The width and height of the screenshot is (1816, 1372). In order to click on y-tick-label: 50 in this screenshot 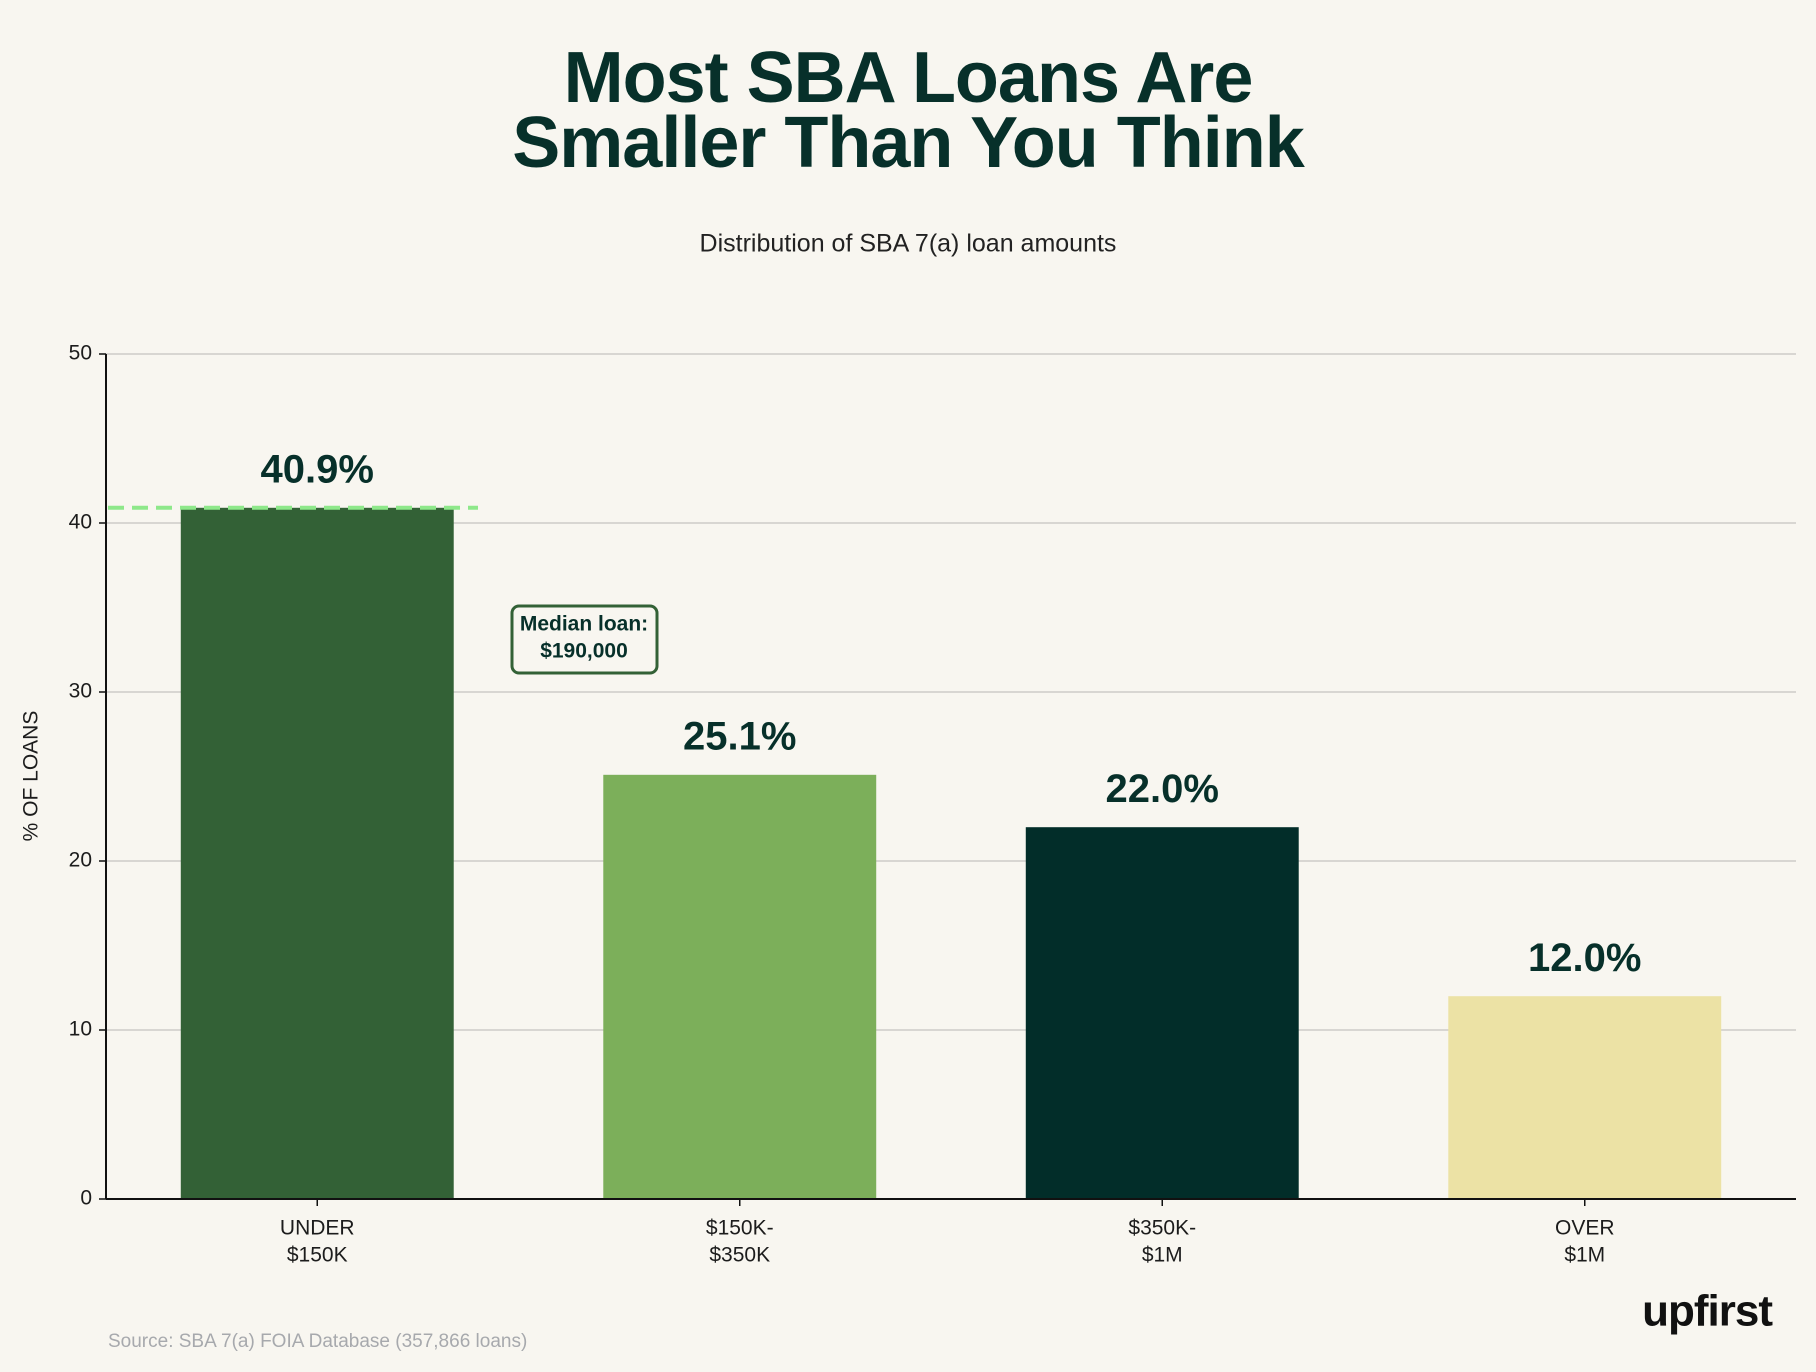, I will do `click(80, 353)`.